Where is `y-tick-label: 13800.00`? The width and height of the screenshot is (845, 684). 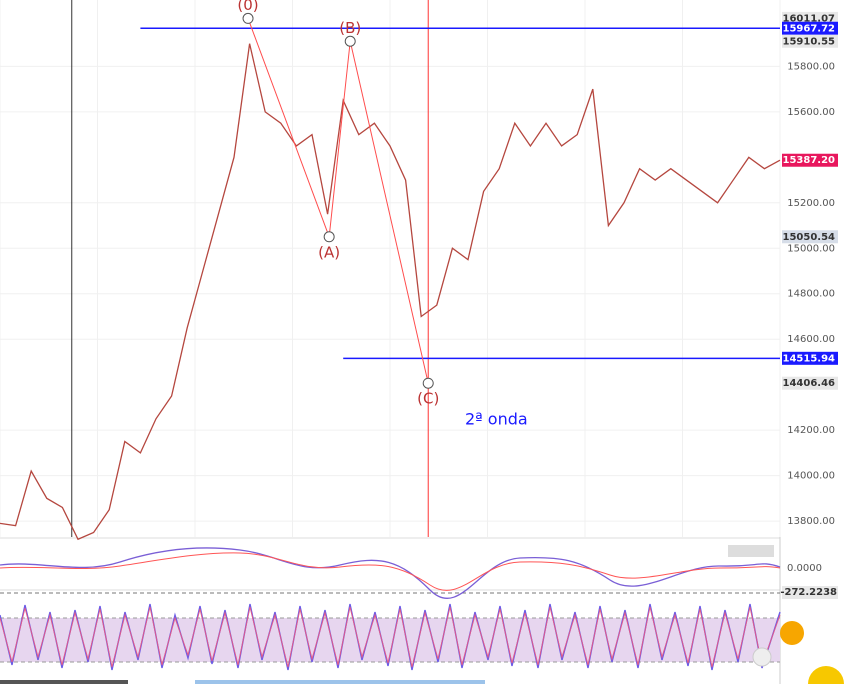 y-tick-label: 13800.00 is located at coordinates (811, 521).